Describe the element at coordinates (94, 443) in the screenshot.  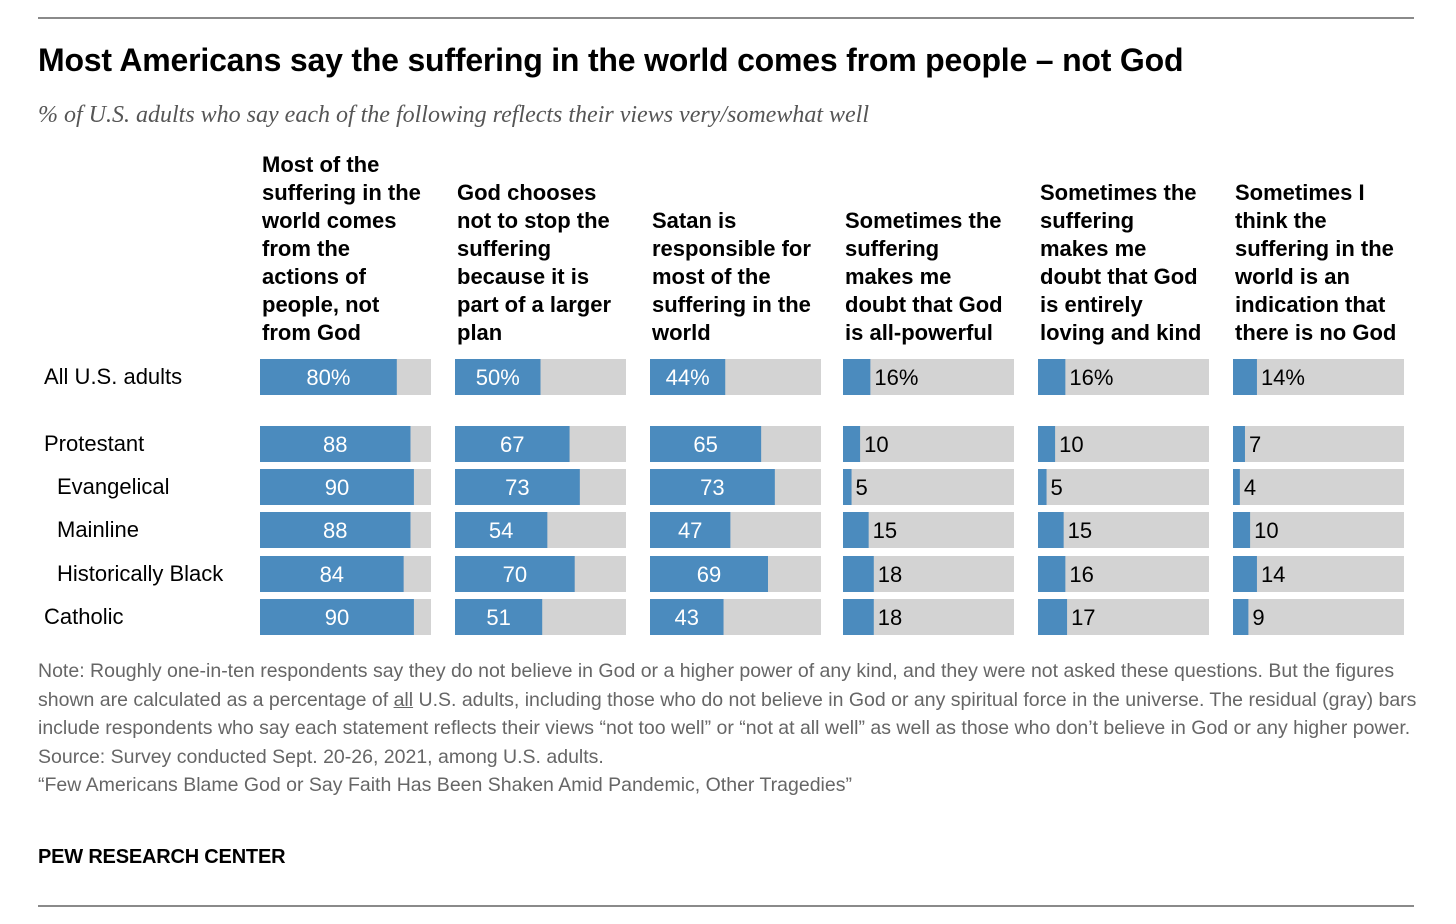
I see `row-label-2: Protestant` at that location.